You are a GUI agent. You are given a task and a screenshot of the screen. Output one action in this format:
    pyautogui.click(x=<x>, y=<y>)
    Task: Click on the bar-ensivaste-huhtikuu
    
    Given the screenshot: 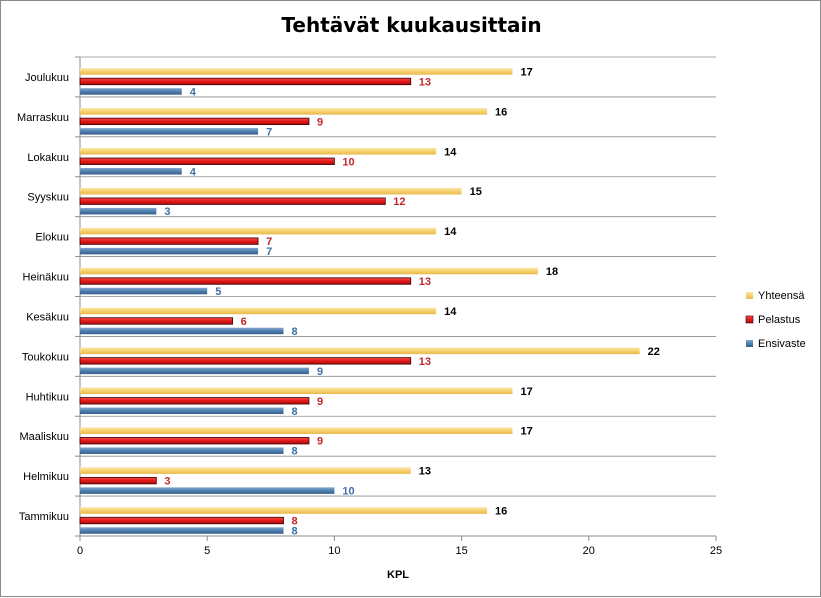 What is the action you would take?
    pyautogui.click(x=182, y=411)
    